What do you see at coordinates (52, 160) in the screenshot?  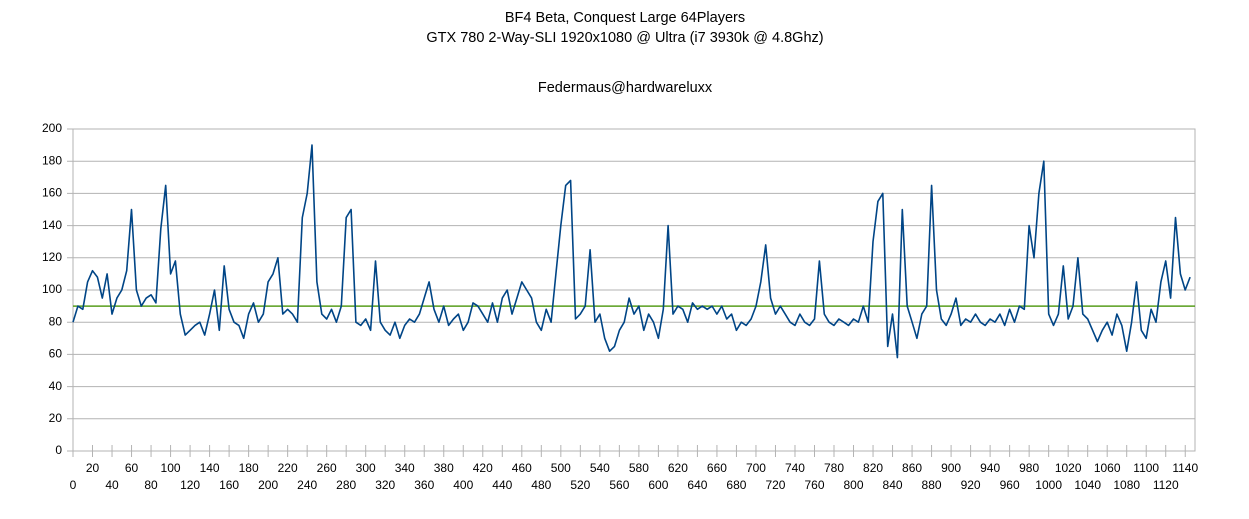 I see `y-tick-label: 180` at bounding box center [52, 160].